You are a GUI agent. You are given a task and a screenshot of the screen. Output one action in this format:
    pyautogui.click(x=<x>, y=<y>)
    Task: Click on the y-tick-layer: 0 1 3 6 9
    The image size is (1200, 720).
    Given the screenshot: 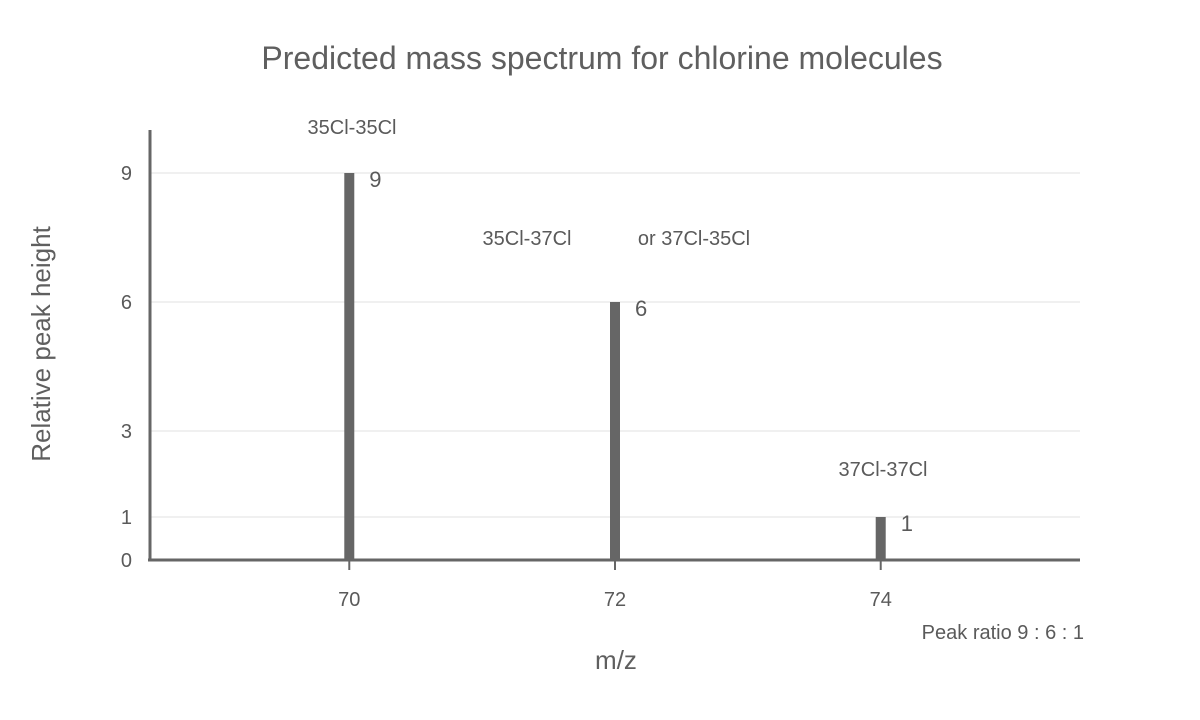 What is the action you would take?
    pyautogui.click(x=126, y=367)
    